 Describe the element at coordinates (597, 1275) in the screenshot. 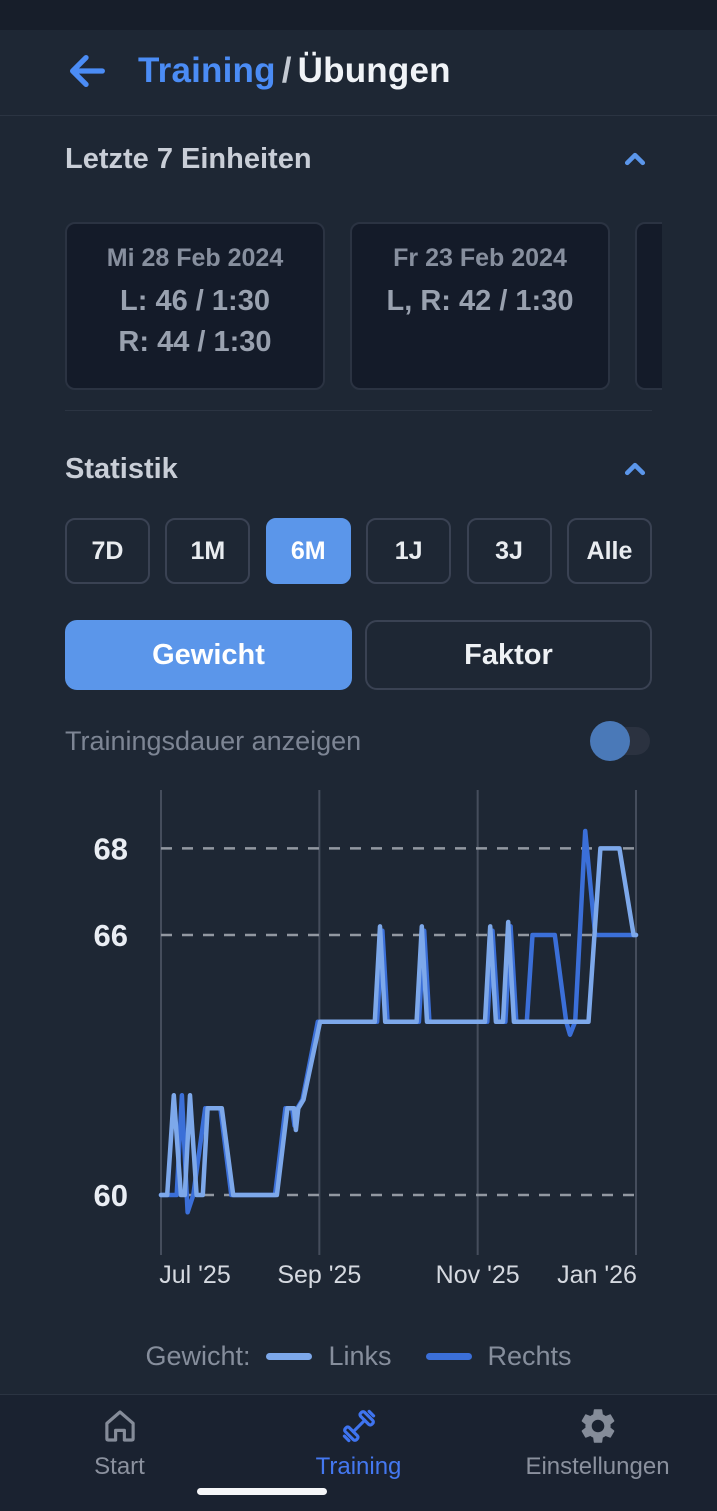

I see `svg-text: Jan '26` at that location.